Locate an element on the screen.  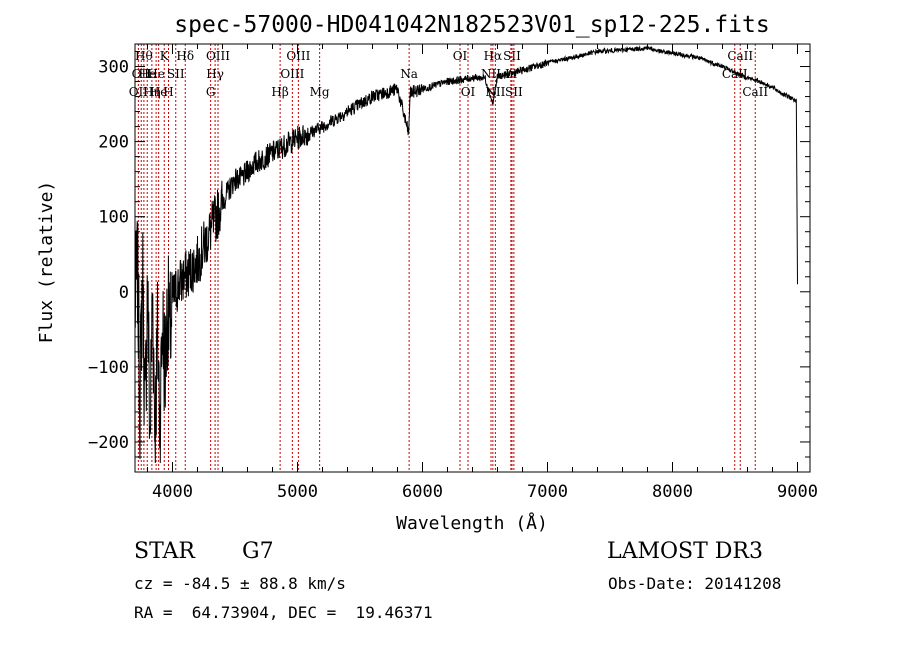
line-marker-label: Hθ is located at coordinates (144, 56).